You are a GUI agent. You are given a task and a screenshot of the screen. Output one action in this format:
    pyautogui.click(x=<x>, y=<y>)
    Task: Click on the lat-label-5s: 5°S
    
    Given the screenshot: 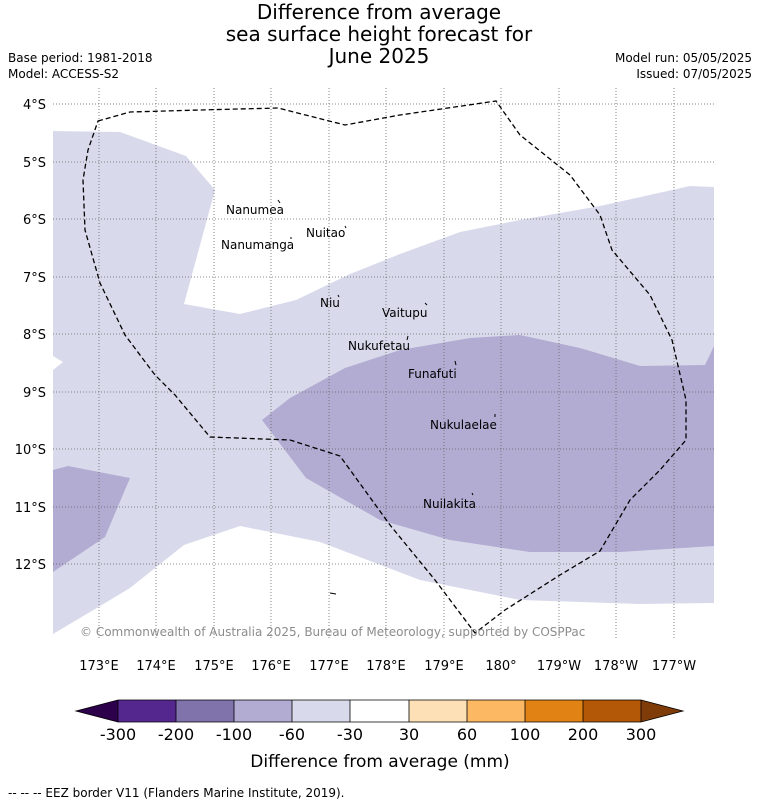 What is the action you would take?
    pyautogui.click(x=34, y=163)
    